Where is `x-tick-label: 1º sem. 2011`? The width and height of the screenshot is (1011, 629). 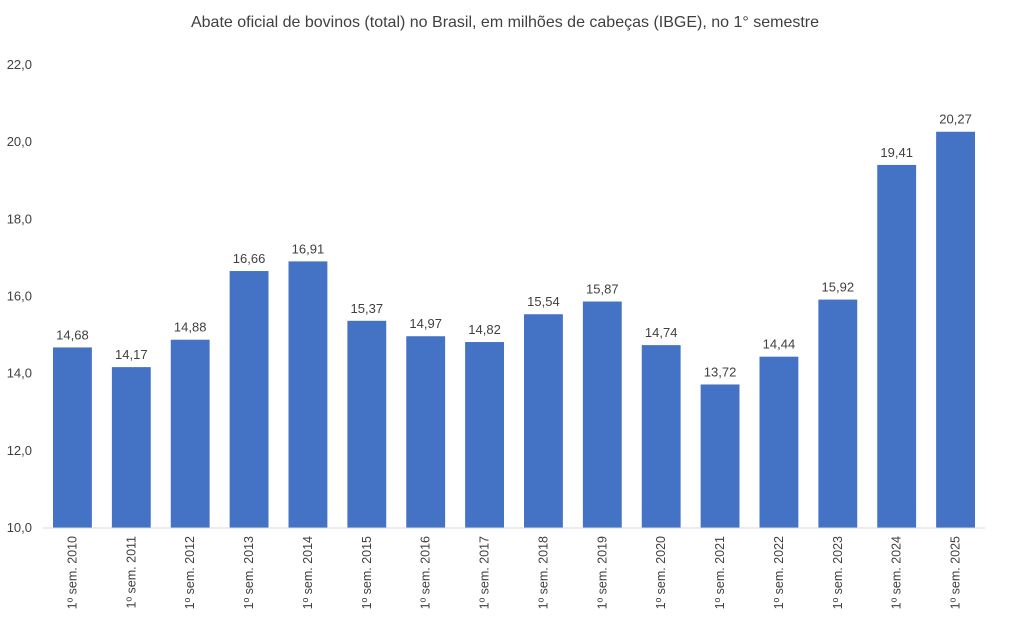
x-tick-label: 1º sem. 2011 is located at coordinates (131, 572).